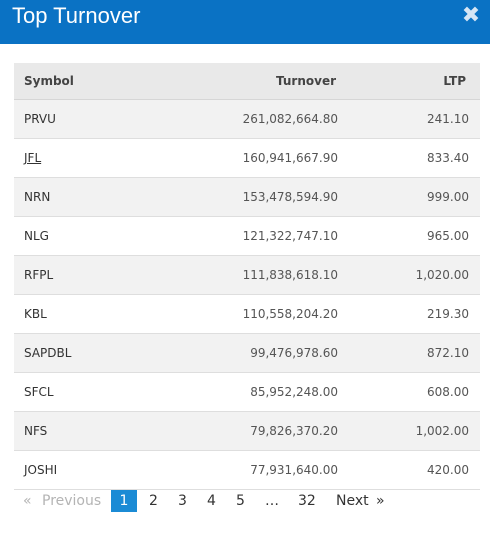 This screenshot has height=534, width=490. What do you see at coordinates (49, 81) in the screenshot?
I see `column-header-symbol: Symbol` at bounding box center [49, 81].